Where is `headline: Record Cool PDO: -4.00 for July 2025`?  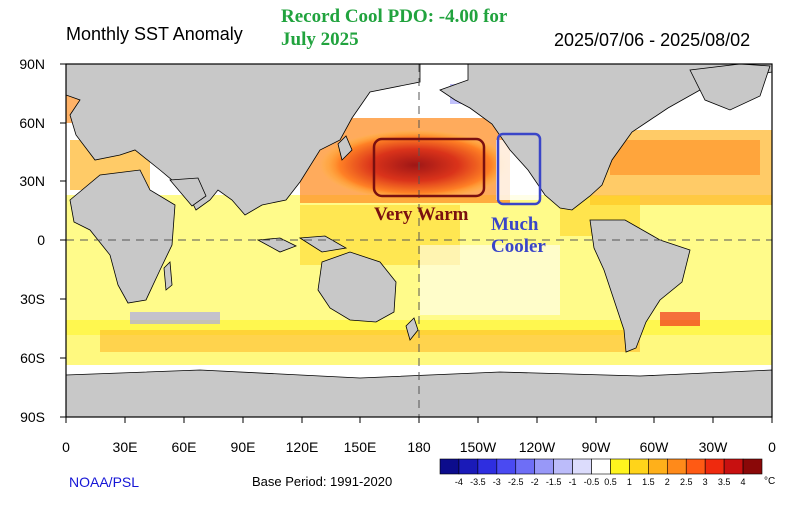
headline: Record Cool PDO: -4.00 for July 2025 is located at coordinates (394, 28).